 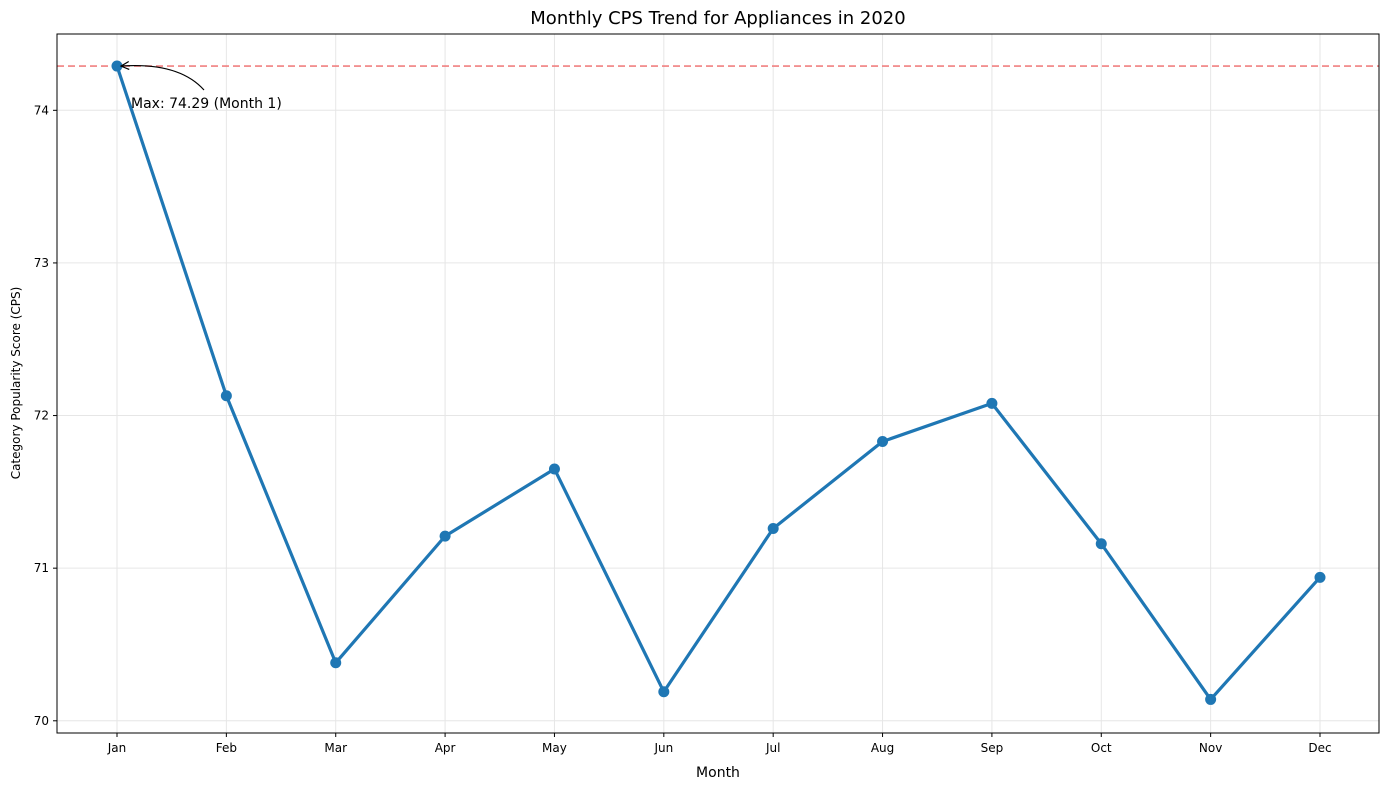 I want to click on x-tick-label: Aug, so click(x=882, y=748).